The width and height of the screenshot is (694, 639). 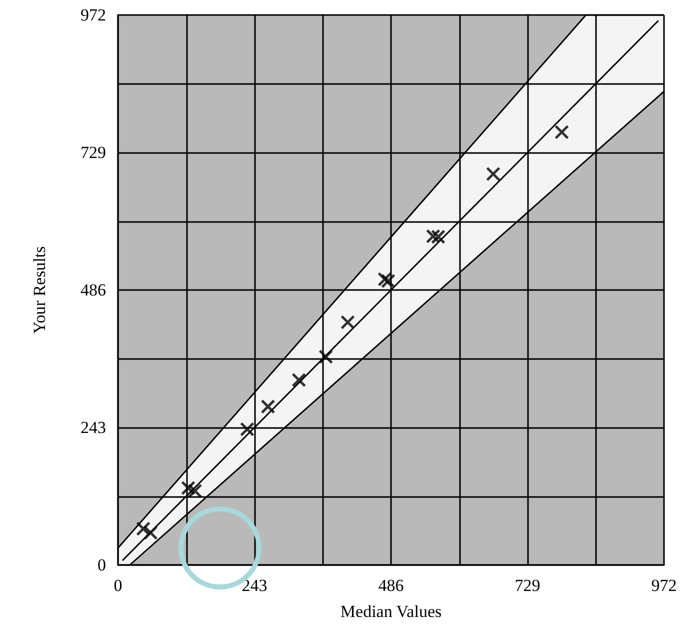 What do you see at coordinates (102, 565) in the screenshot?
I see `y-tick-label: 0` at bounding box center [102, 565].